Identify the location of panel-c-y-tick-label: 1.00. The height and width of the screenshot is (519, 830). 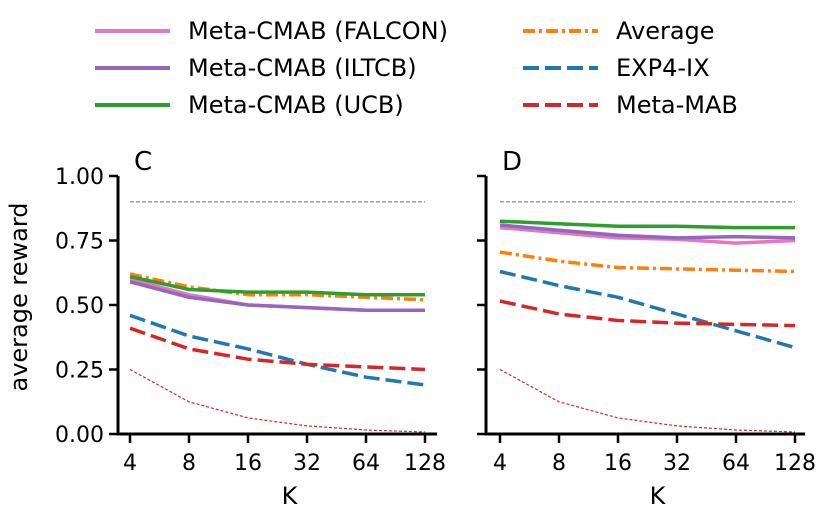
(79, 177).